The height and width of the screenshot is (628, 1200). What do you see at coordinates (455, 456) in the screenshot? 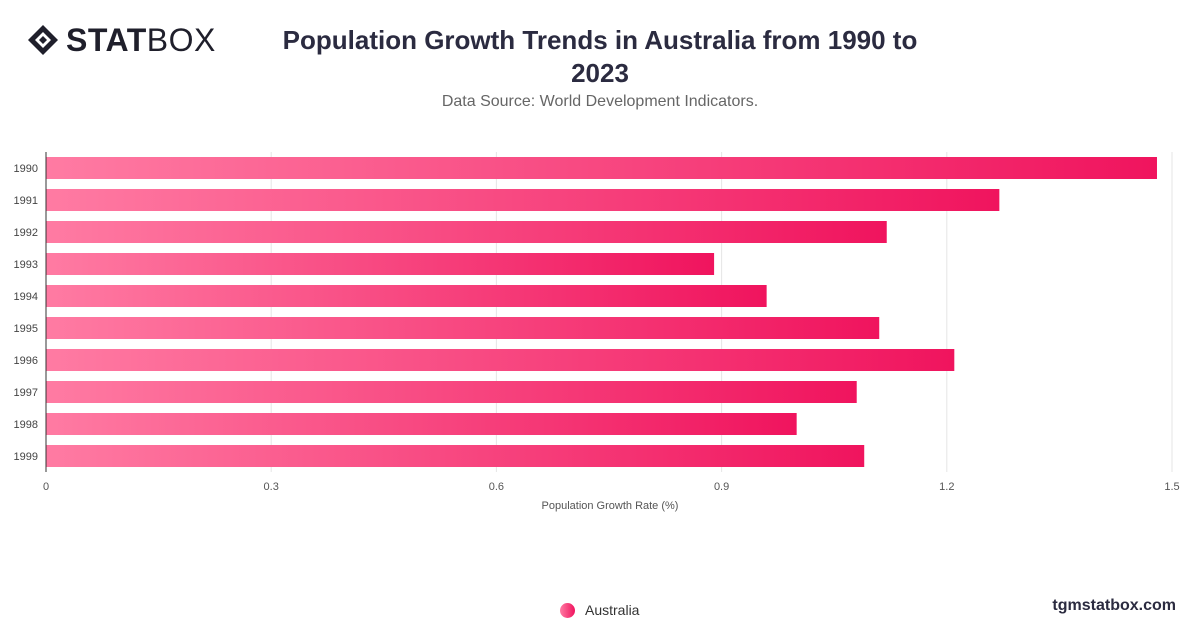
I see `bar-1999` at bounding box center [455, 456].